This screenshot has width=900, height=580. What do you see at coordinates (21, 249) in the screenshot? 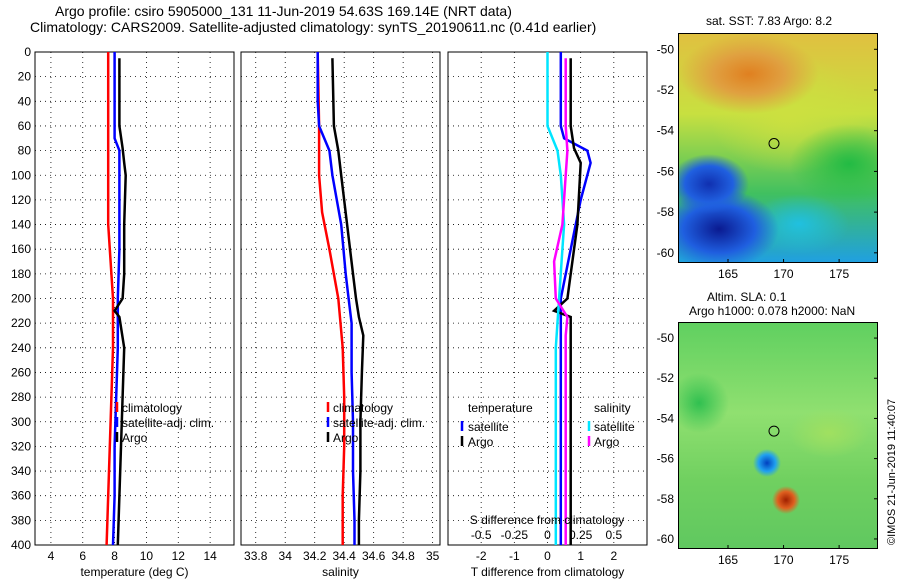
I see `depth-tick-label: 160` at bounding box center [21, 249].